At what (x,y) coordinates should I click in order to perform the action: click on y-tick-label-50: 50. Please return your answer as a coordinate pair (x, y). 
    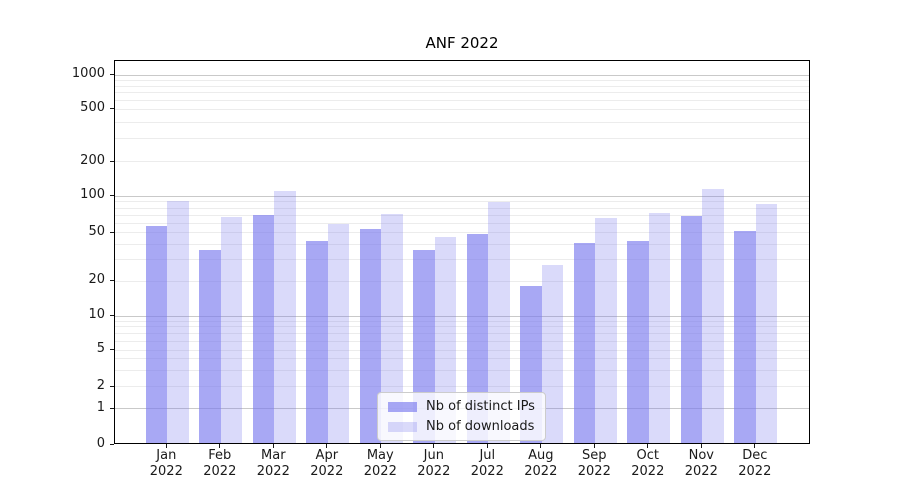
    Looking at the image, I should click on (96, 231).